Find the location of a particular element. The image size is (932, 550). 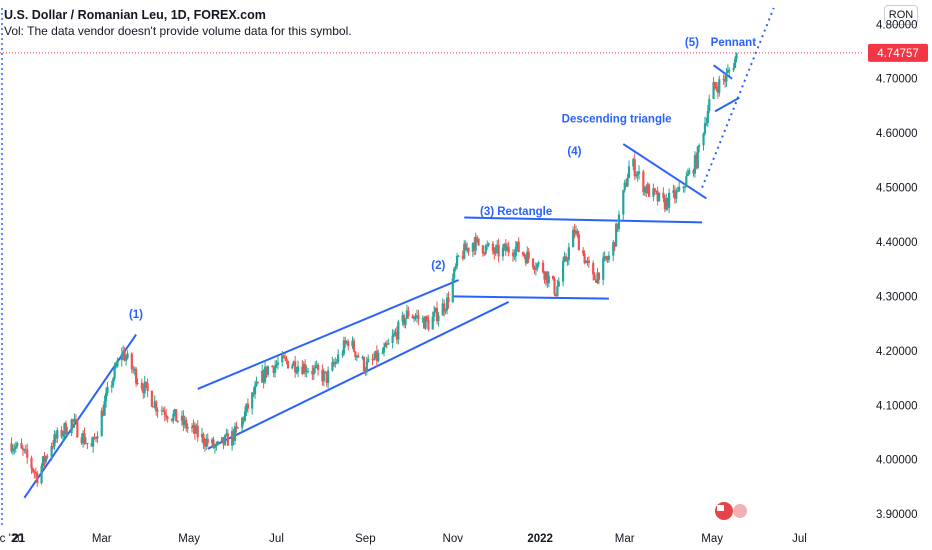

annotation-label: Pennant is located at coordinates (734, 43).